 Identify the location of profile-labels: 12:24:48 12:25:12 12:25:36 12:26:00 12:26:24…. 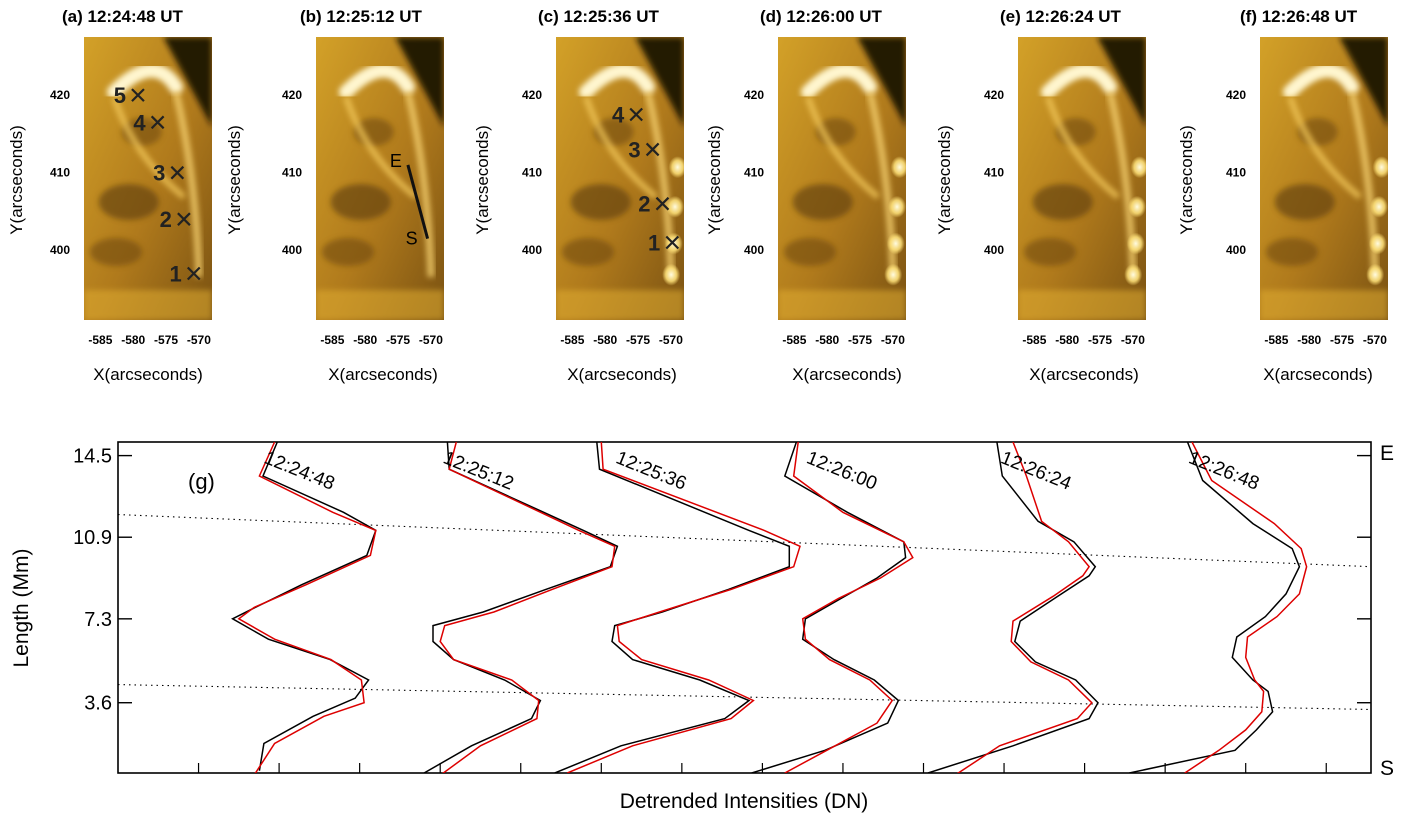
(761, 471).